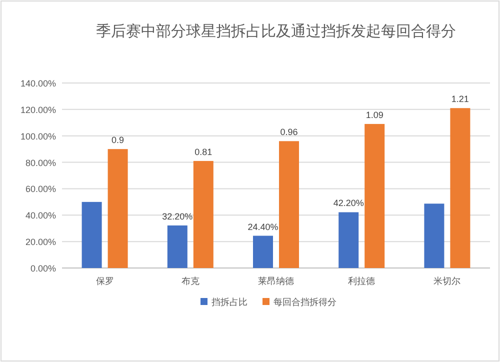  Describe the element at coordinates (38, 136) in the screenshot. I see `y-tick-label: 100.00%` at that location.